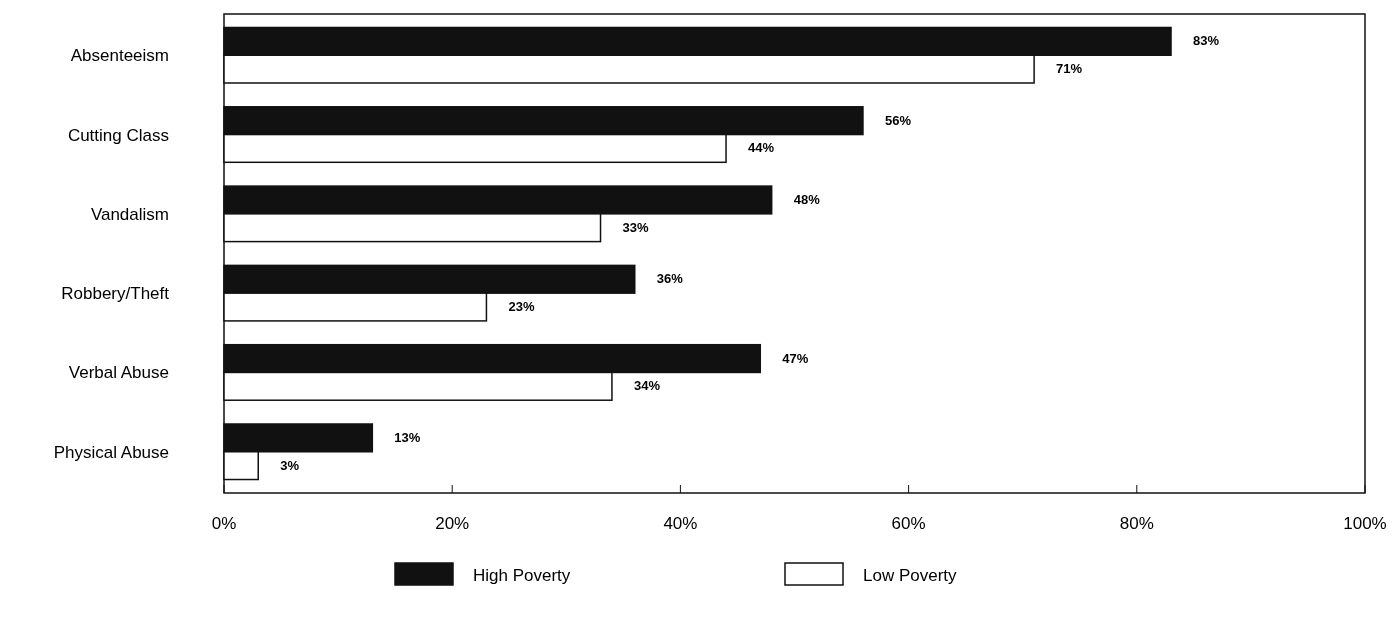  I want to click on data-label: 56%, so click(898, 120).